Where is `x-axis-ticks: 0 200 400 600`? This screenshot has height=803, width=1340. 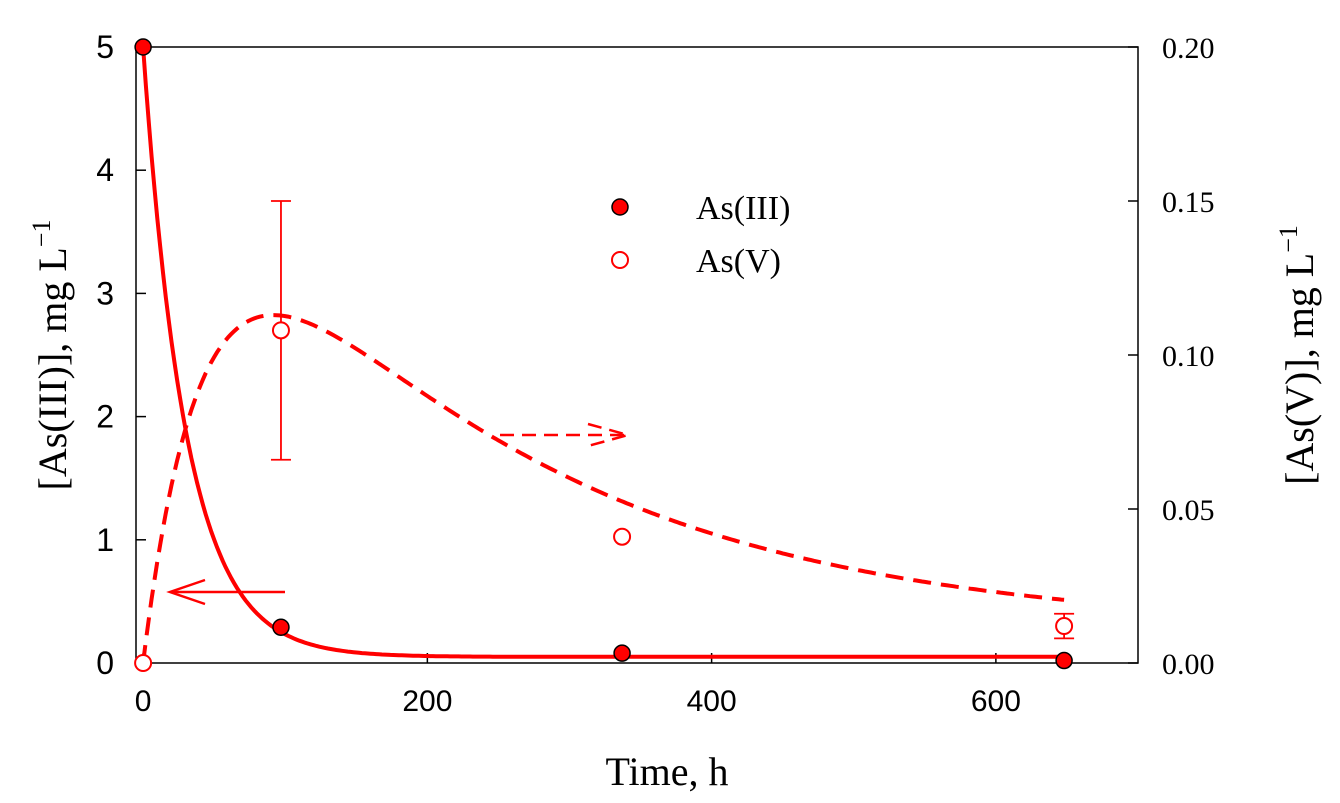 x-axis-ticks: 0 200 400 600 is located at coordinates (578, 685).